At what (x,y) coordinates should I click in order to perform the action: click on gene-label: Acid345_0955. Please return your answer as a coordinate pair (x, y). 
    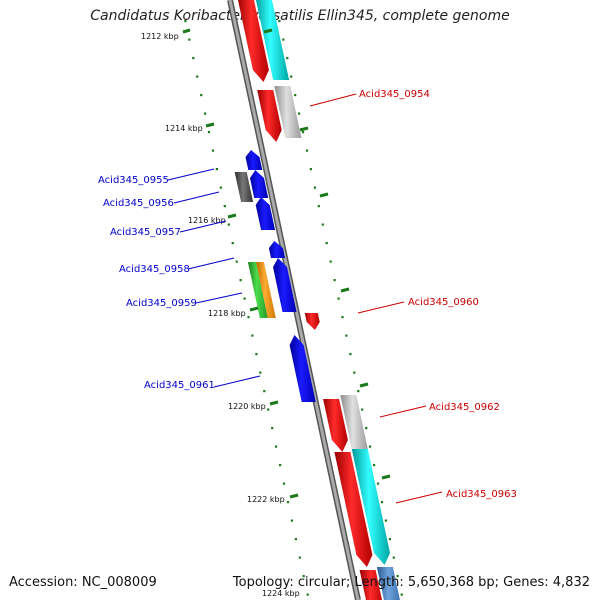
    Looking at the image, I should click on (133, 180).